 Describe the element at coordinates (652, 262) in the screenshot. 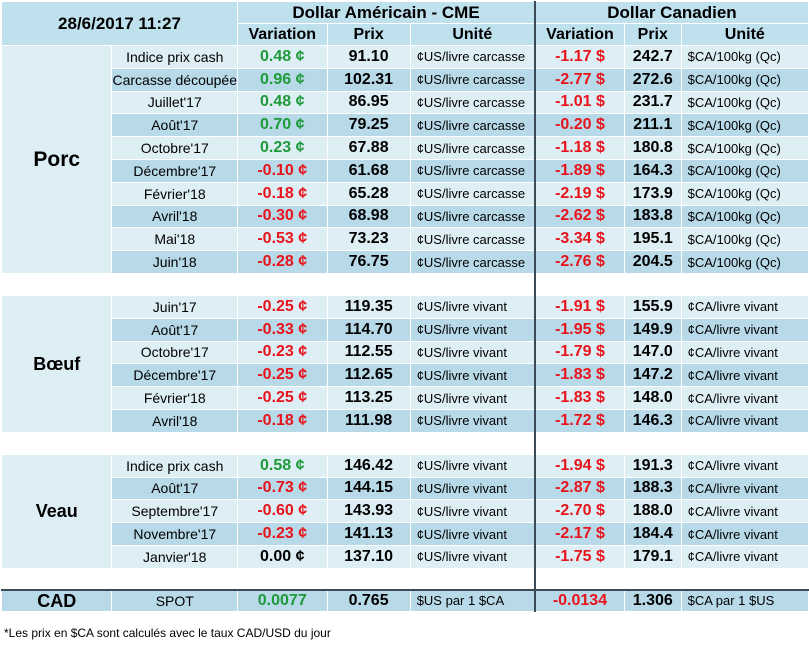

I see `cad-price: 204.5` at that location.